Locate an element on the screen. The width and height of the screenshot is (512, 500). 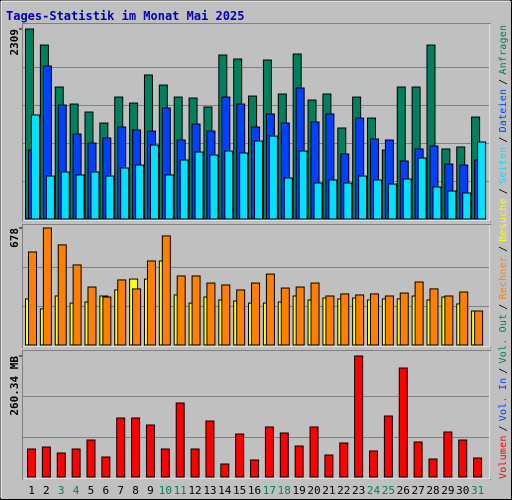
x-tick-label: 18 is located at coordinates (284, 490).